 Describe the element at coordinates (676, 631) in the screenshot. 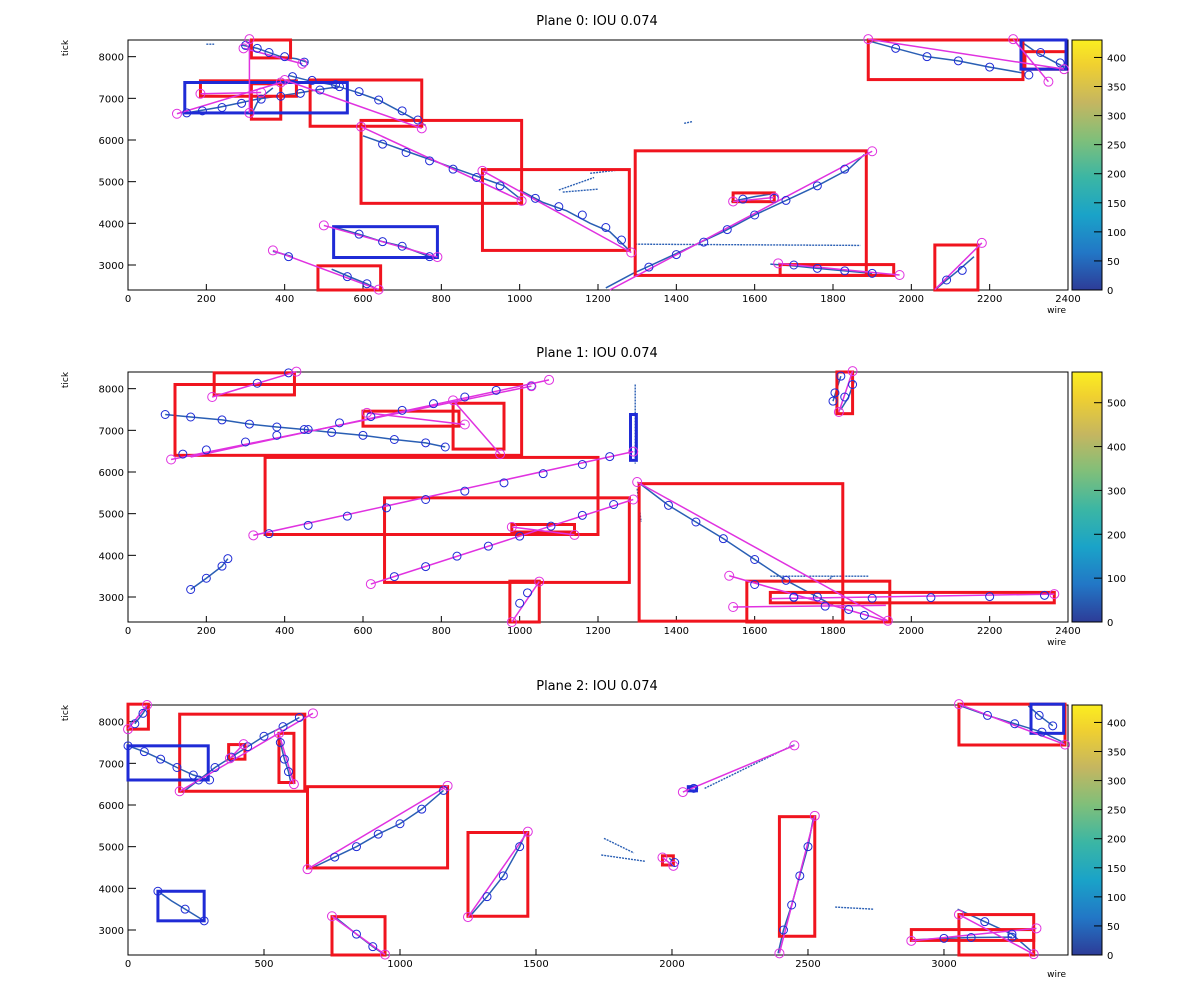

I see `x-tick-label: 1400` at that location.